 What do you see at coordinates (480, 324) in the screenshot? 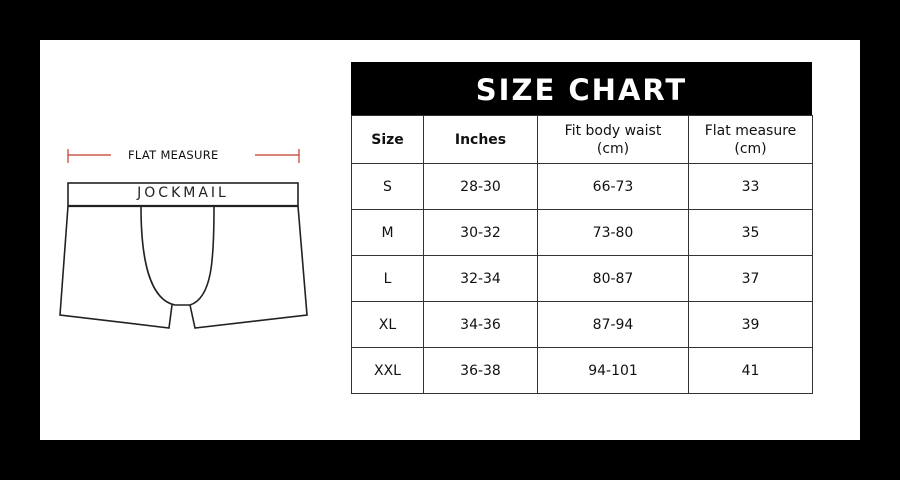
I see `cell-inches: 34-36` at bounding box center [480, 324].